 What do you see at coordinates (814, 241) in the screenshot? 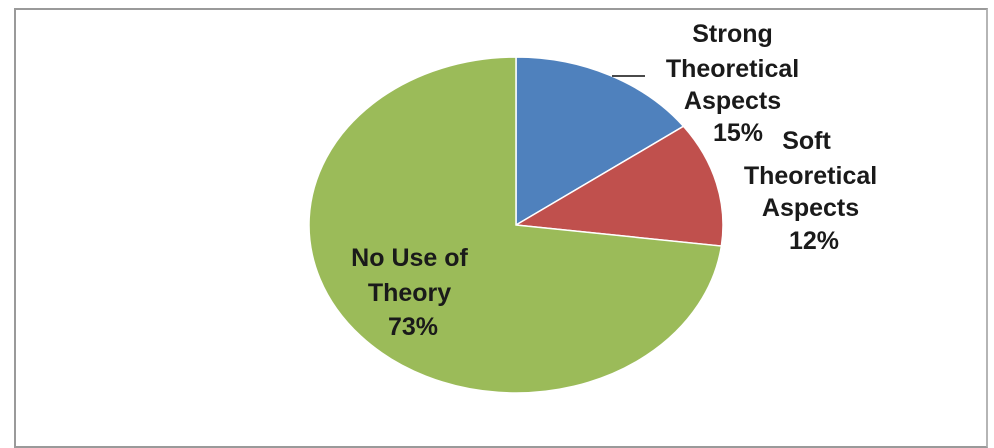
I see `slice-percent-soft: 12%` at bounding box center [814, 241].